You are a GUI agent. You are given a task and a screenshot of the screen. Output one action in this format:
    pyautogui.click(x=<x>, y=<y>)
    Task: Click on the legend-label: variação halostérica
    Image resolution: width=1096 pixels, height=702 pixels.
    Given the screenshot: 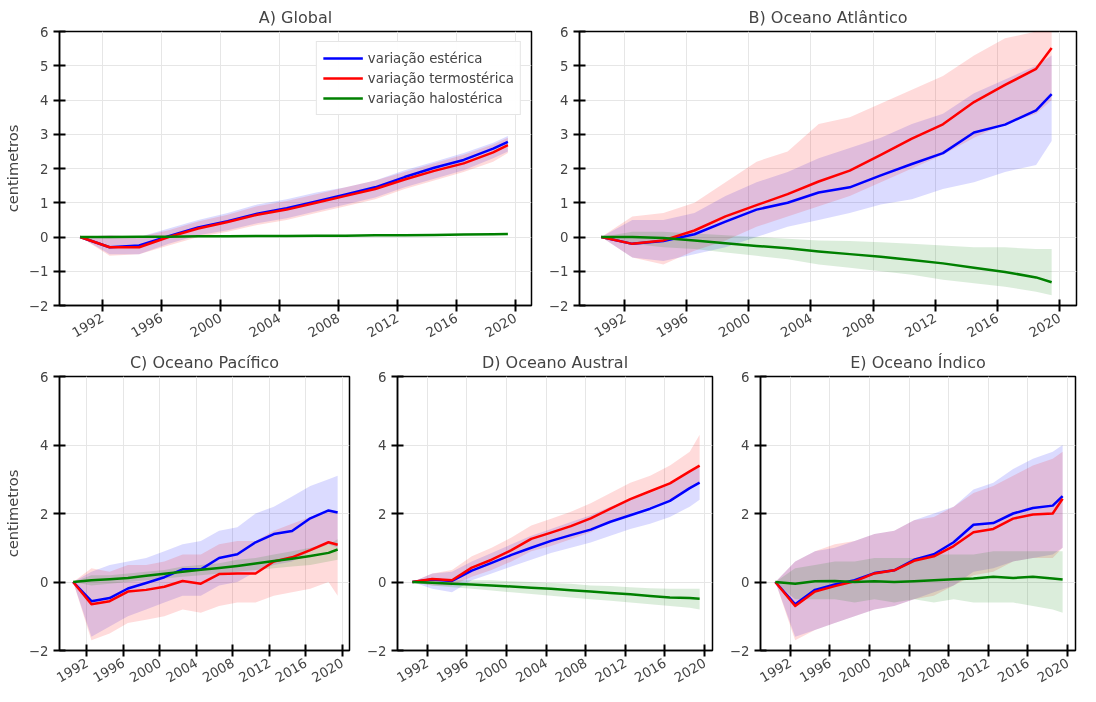 What is the action you would take?
    pyautogui.click(x=435, y=98)
    